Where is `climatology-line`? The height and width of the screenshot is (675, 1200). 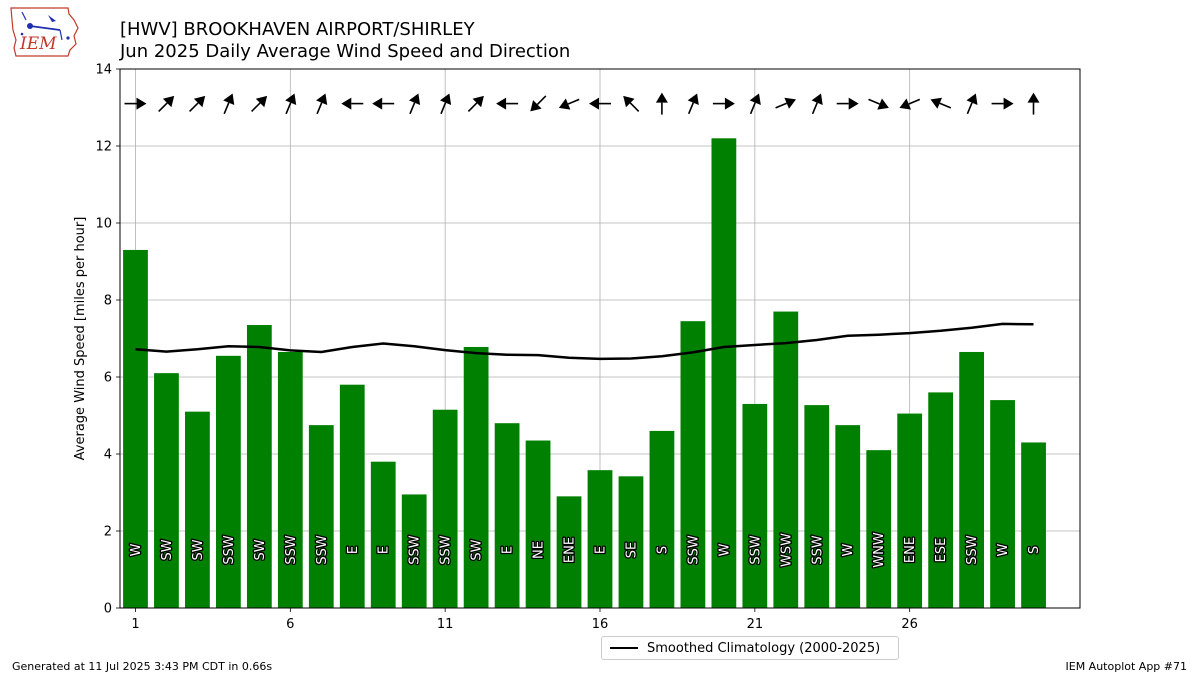
climatology-line is located at coordinates (584, 341).